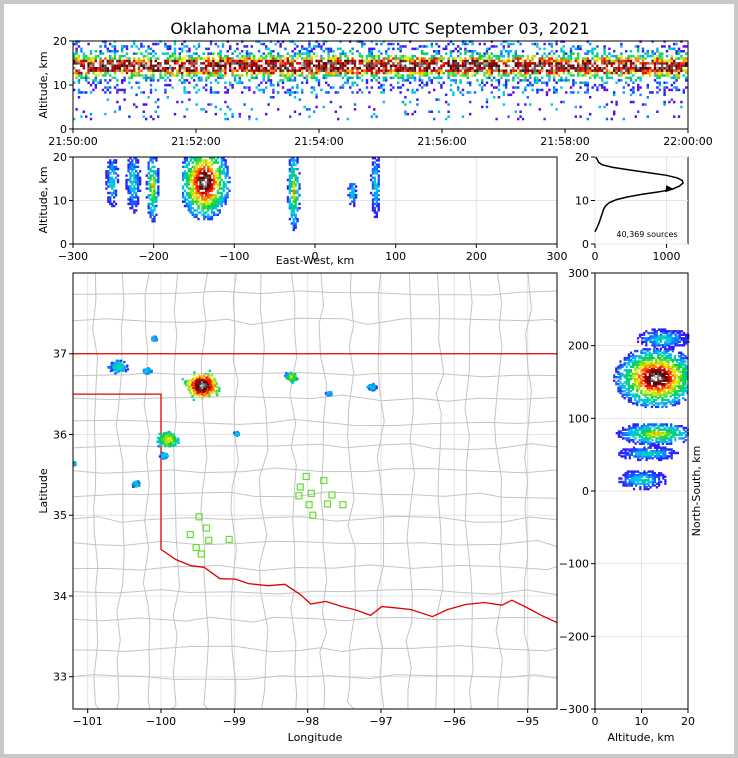 The width and height of the screenshot is (738, 758). Describe the element at coordinates (440, 491) in the screenshot. I see `county-line` at that location.